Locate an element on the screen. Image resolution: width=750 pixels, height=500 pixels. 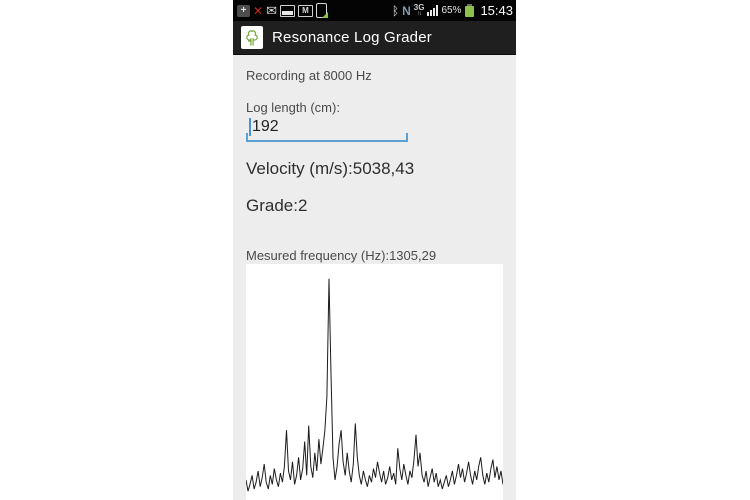
status-clock: 15:43 is located at coordinates (496, 10).